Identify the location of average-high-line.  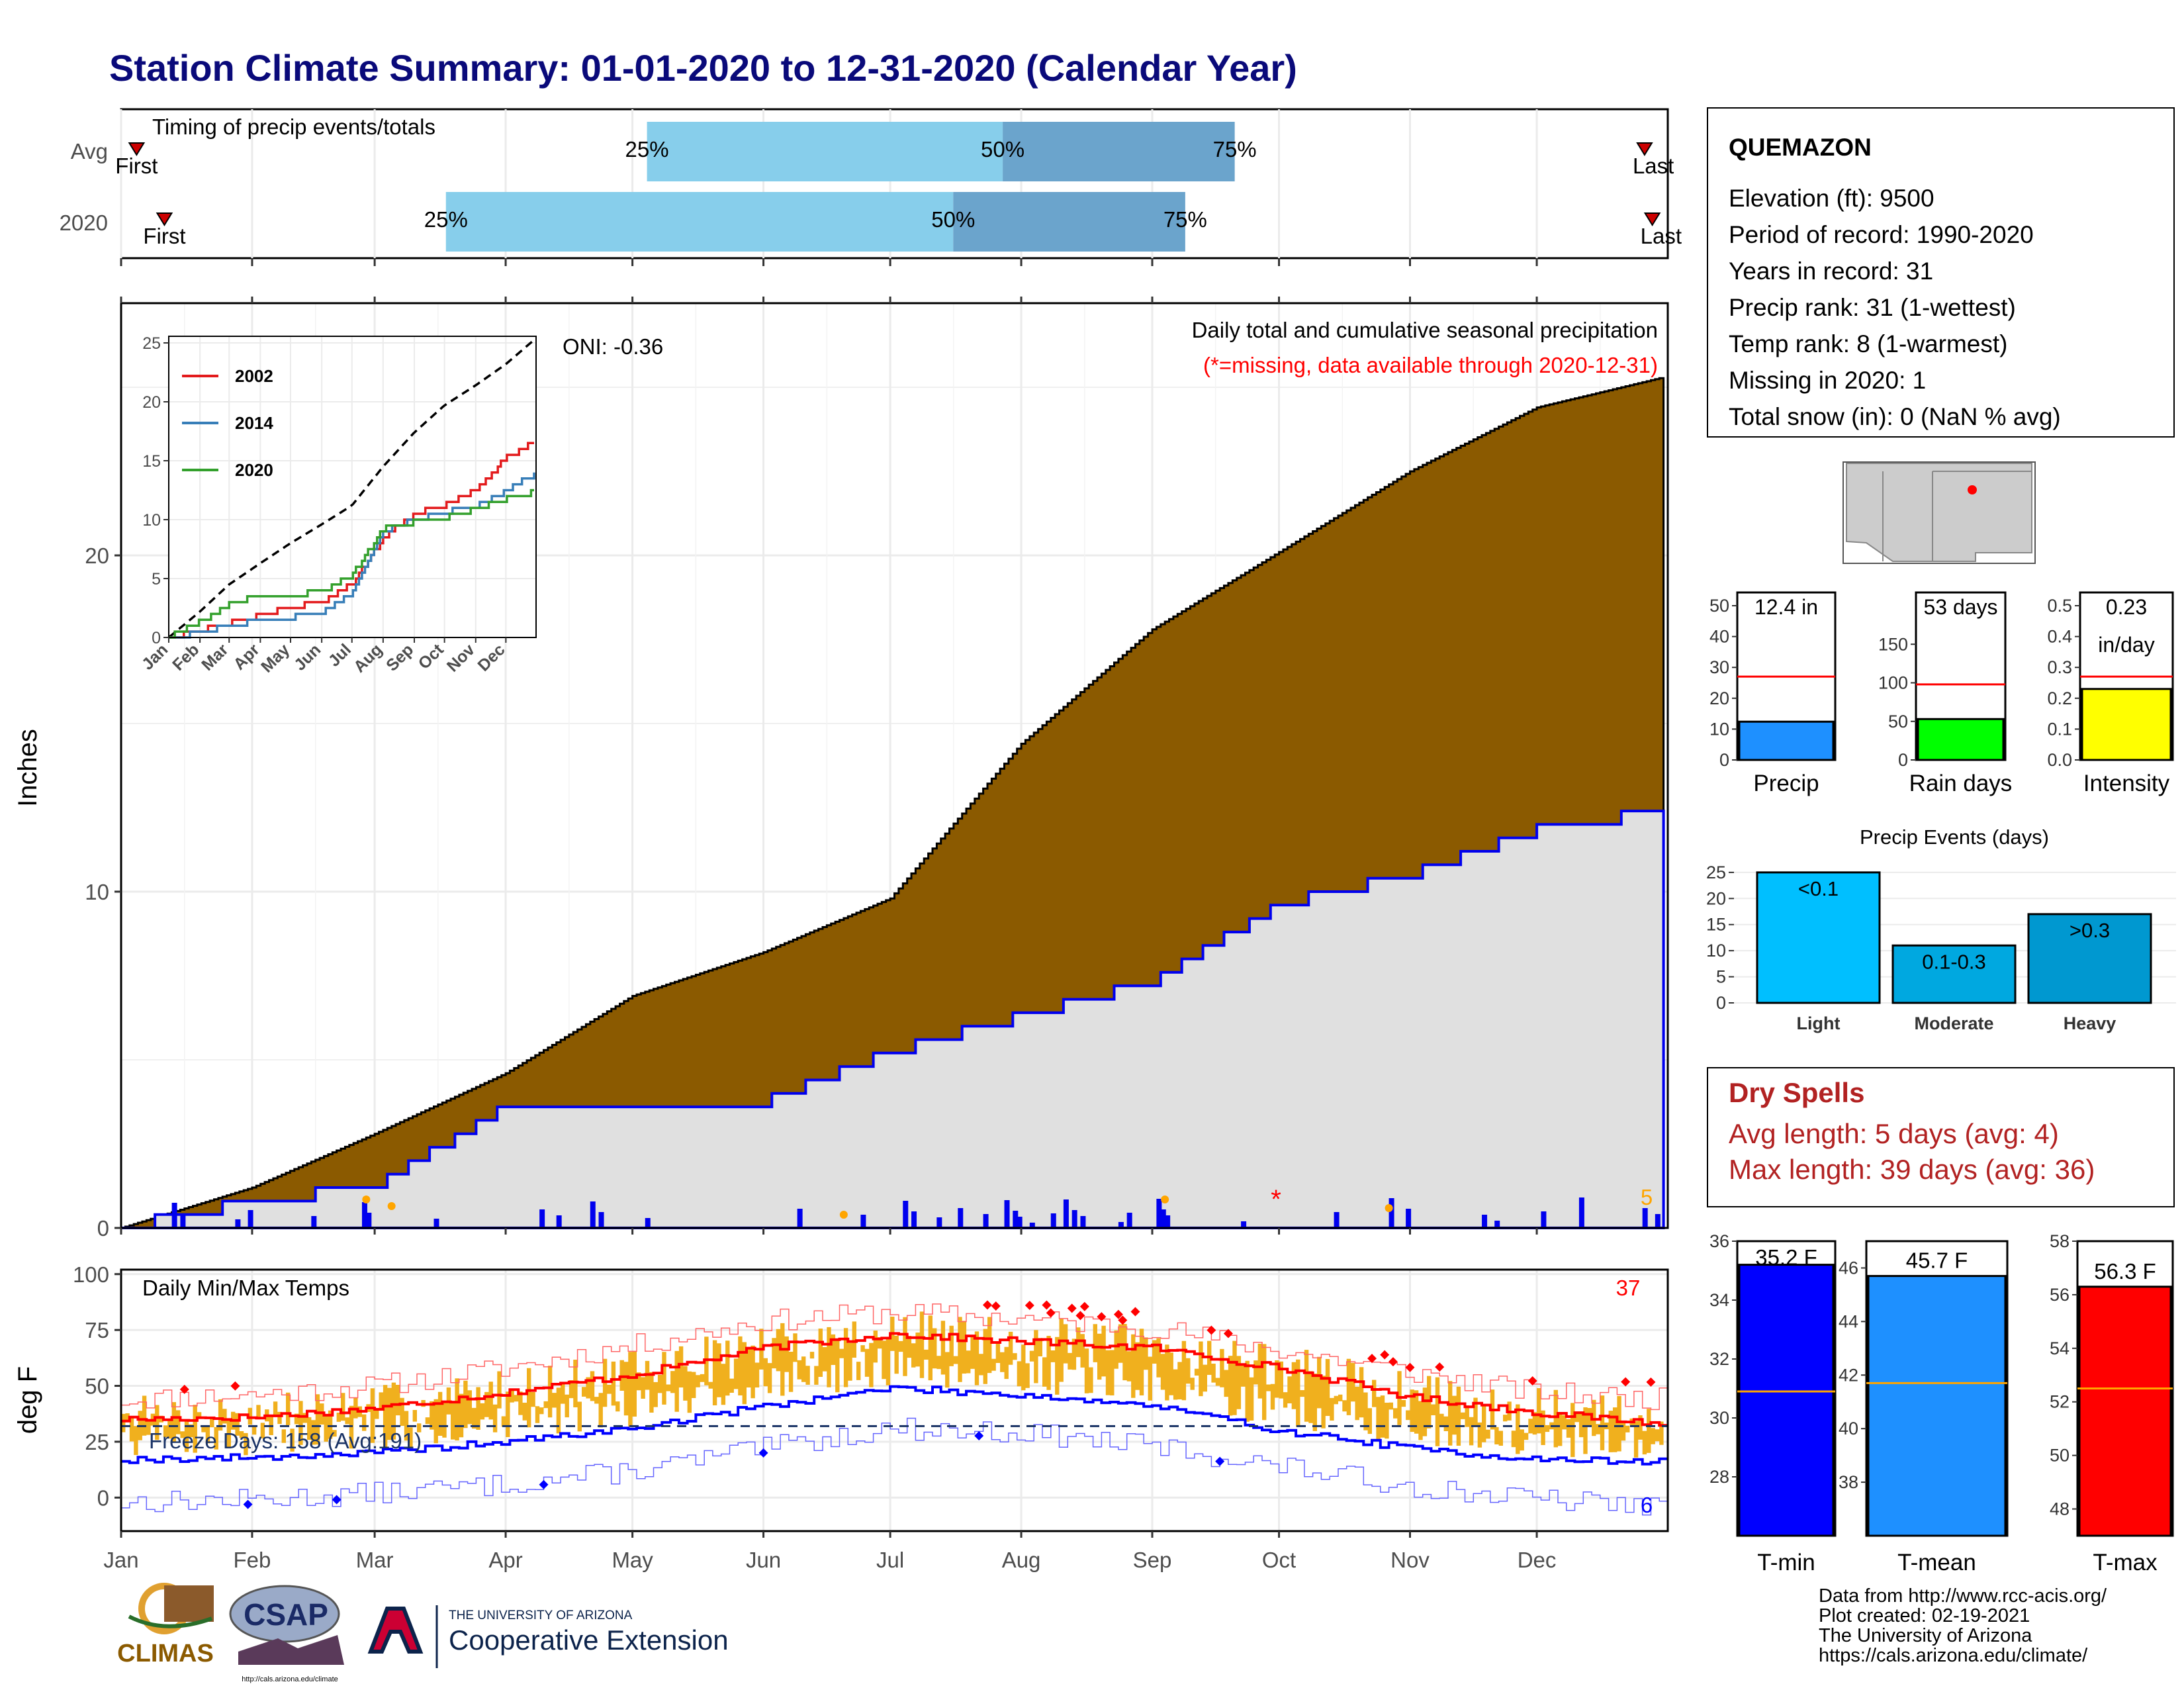
(894, 1379).